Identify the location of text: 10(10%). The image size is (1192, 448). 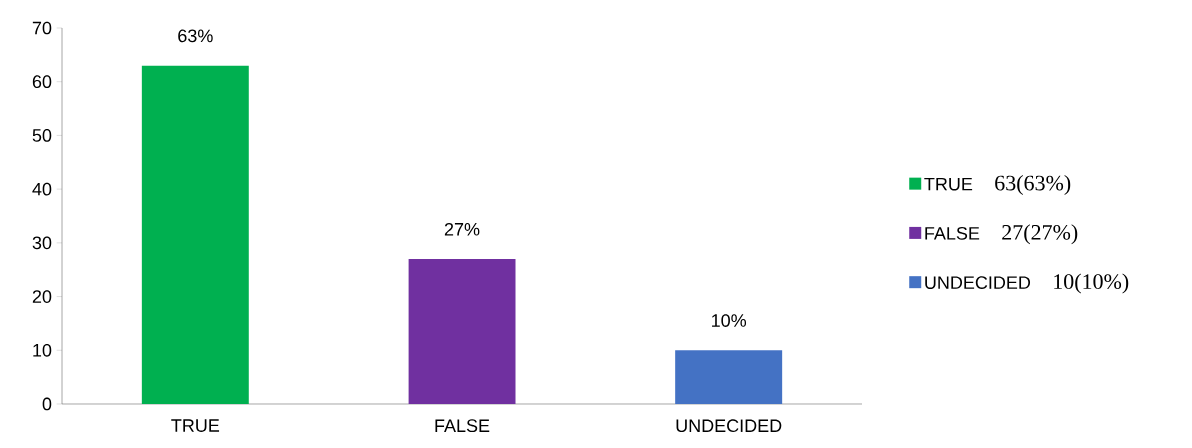
(1091, 283).